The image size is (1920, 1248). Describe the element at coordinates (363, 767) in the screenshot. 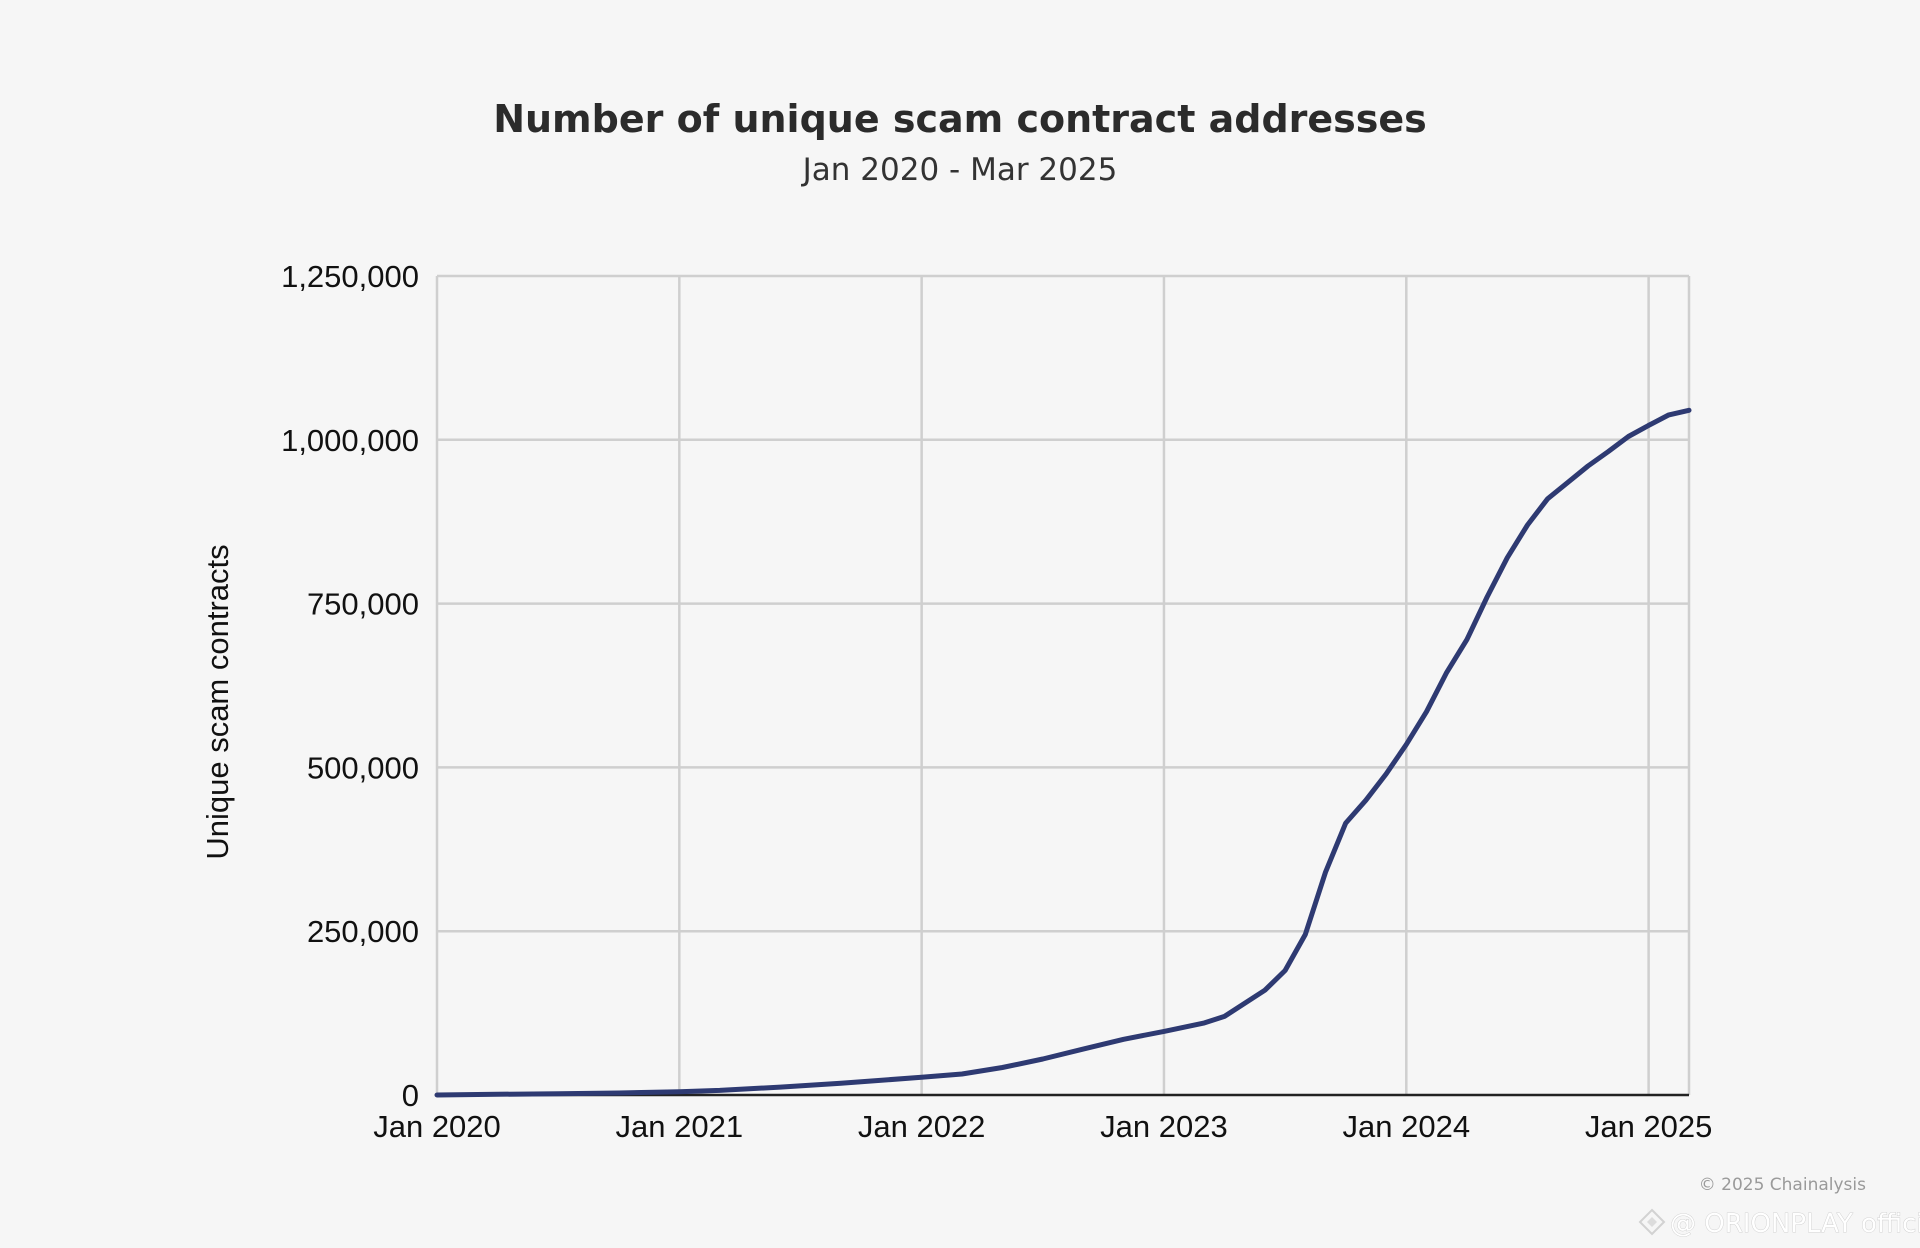

I see `y-tick-label: 500,000` at that location.